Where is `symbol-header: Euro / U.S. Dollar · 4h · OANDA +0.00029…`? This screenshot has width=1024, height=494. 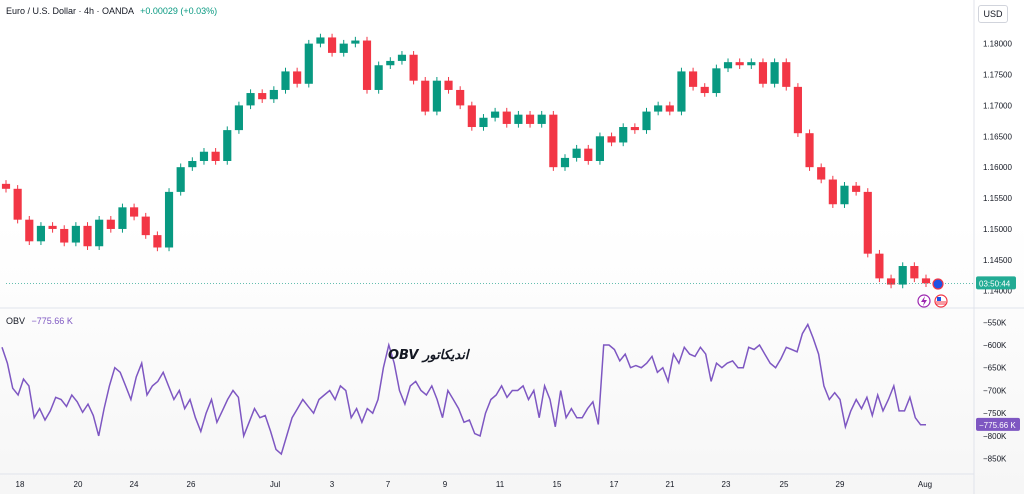 symbol-header: Euro / U.S. Dollar · 4h · OANDA +0.00029… is located at coordinates (111, 11).